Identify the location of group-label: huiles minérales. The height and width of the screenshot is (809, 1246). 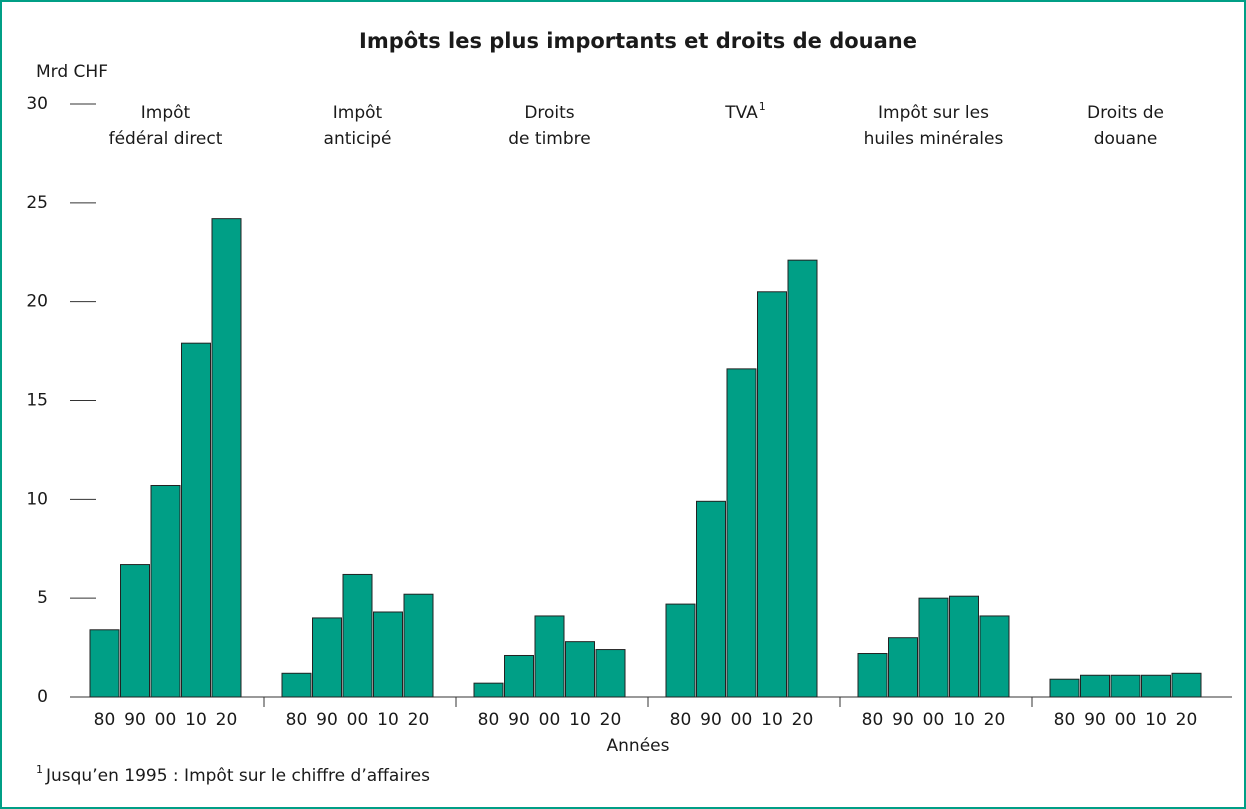
(934, 139).